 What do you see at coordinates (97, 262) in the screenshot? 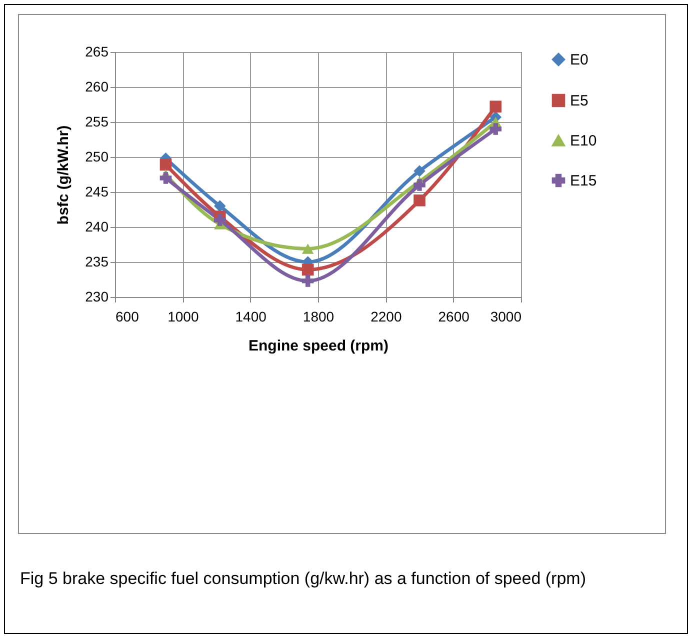
I see `y-tick-label: 235` at bounding box center [97, 262].